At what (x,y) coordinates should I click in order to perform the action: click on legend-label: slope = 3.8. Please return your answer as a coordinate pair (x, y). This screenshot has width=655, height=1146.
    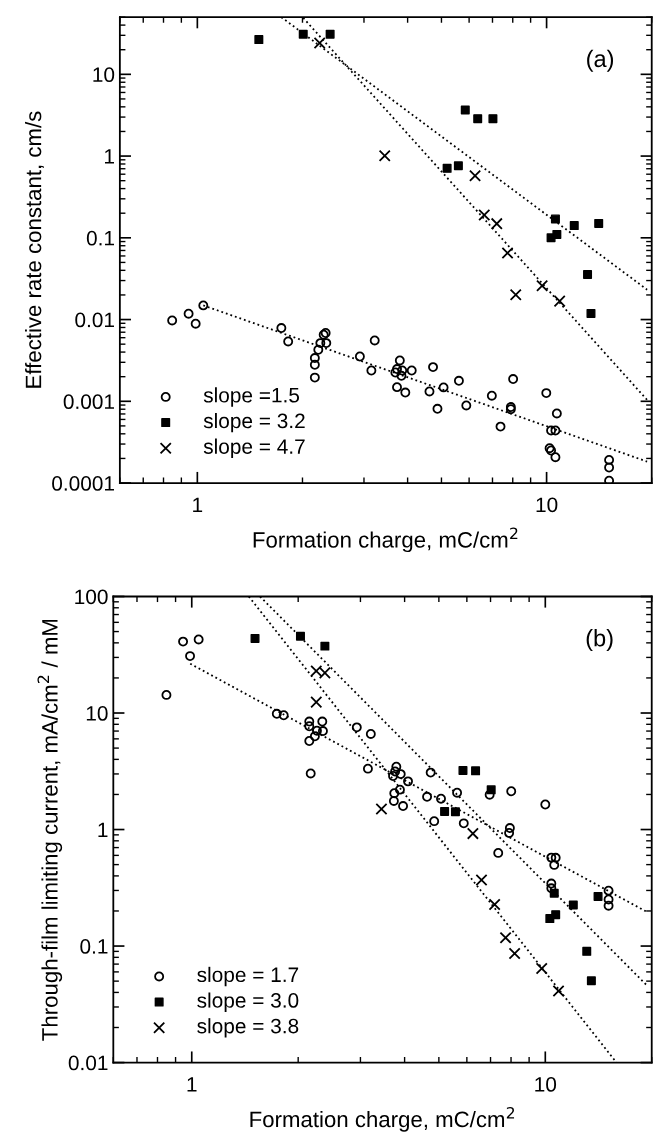
    Looking at the image, I should click on (248, 1028).